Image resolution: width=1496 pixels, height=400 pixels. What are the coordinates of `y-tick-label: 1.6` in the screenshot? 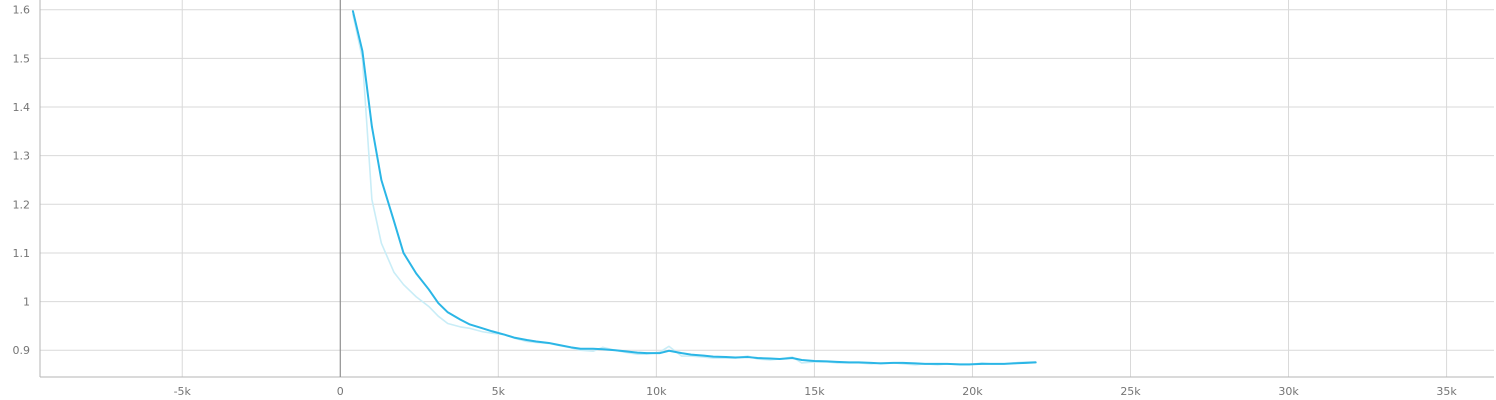 It's located at (22, 10).